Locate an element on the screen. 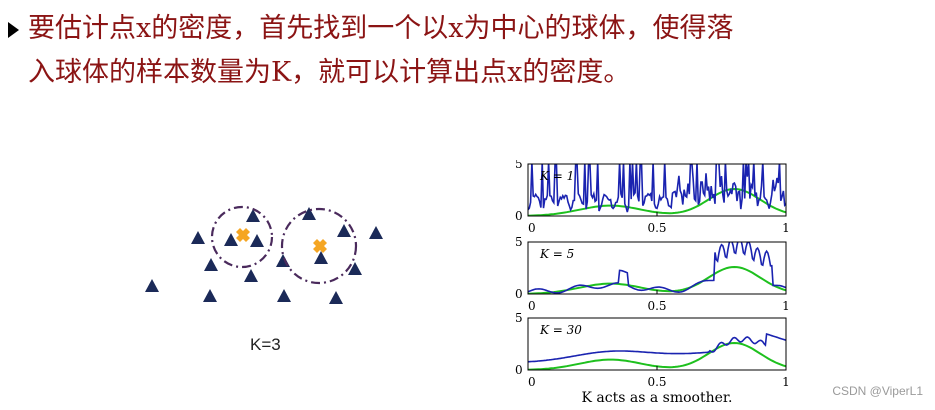  smoother-panel: 5 00 0.5 1 K = 5 is located at coordinates (652, 274).